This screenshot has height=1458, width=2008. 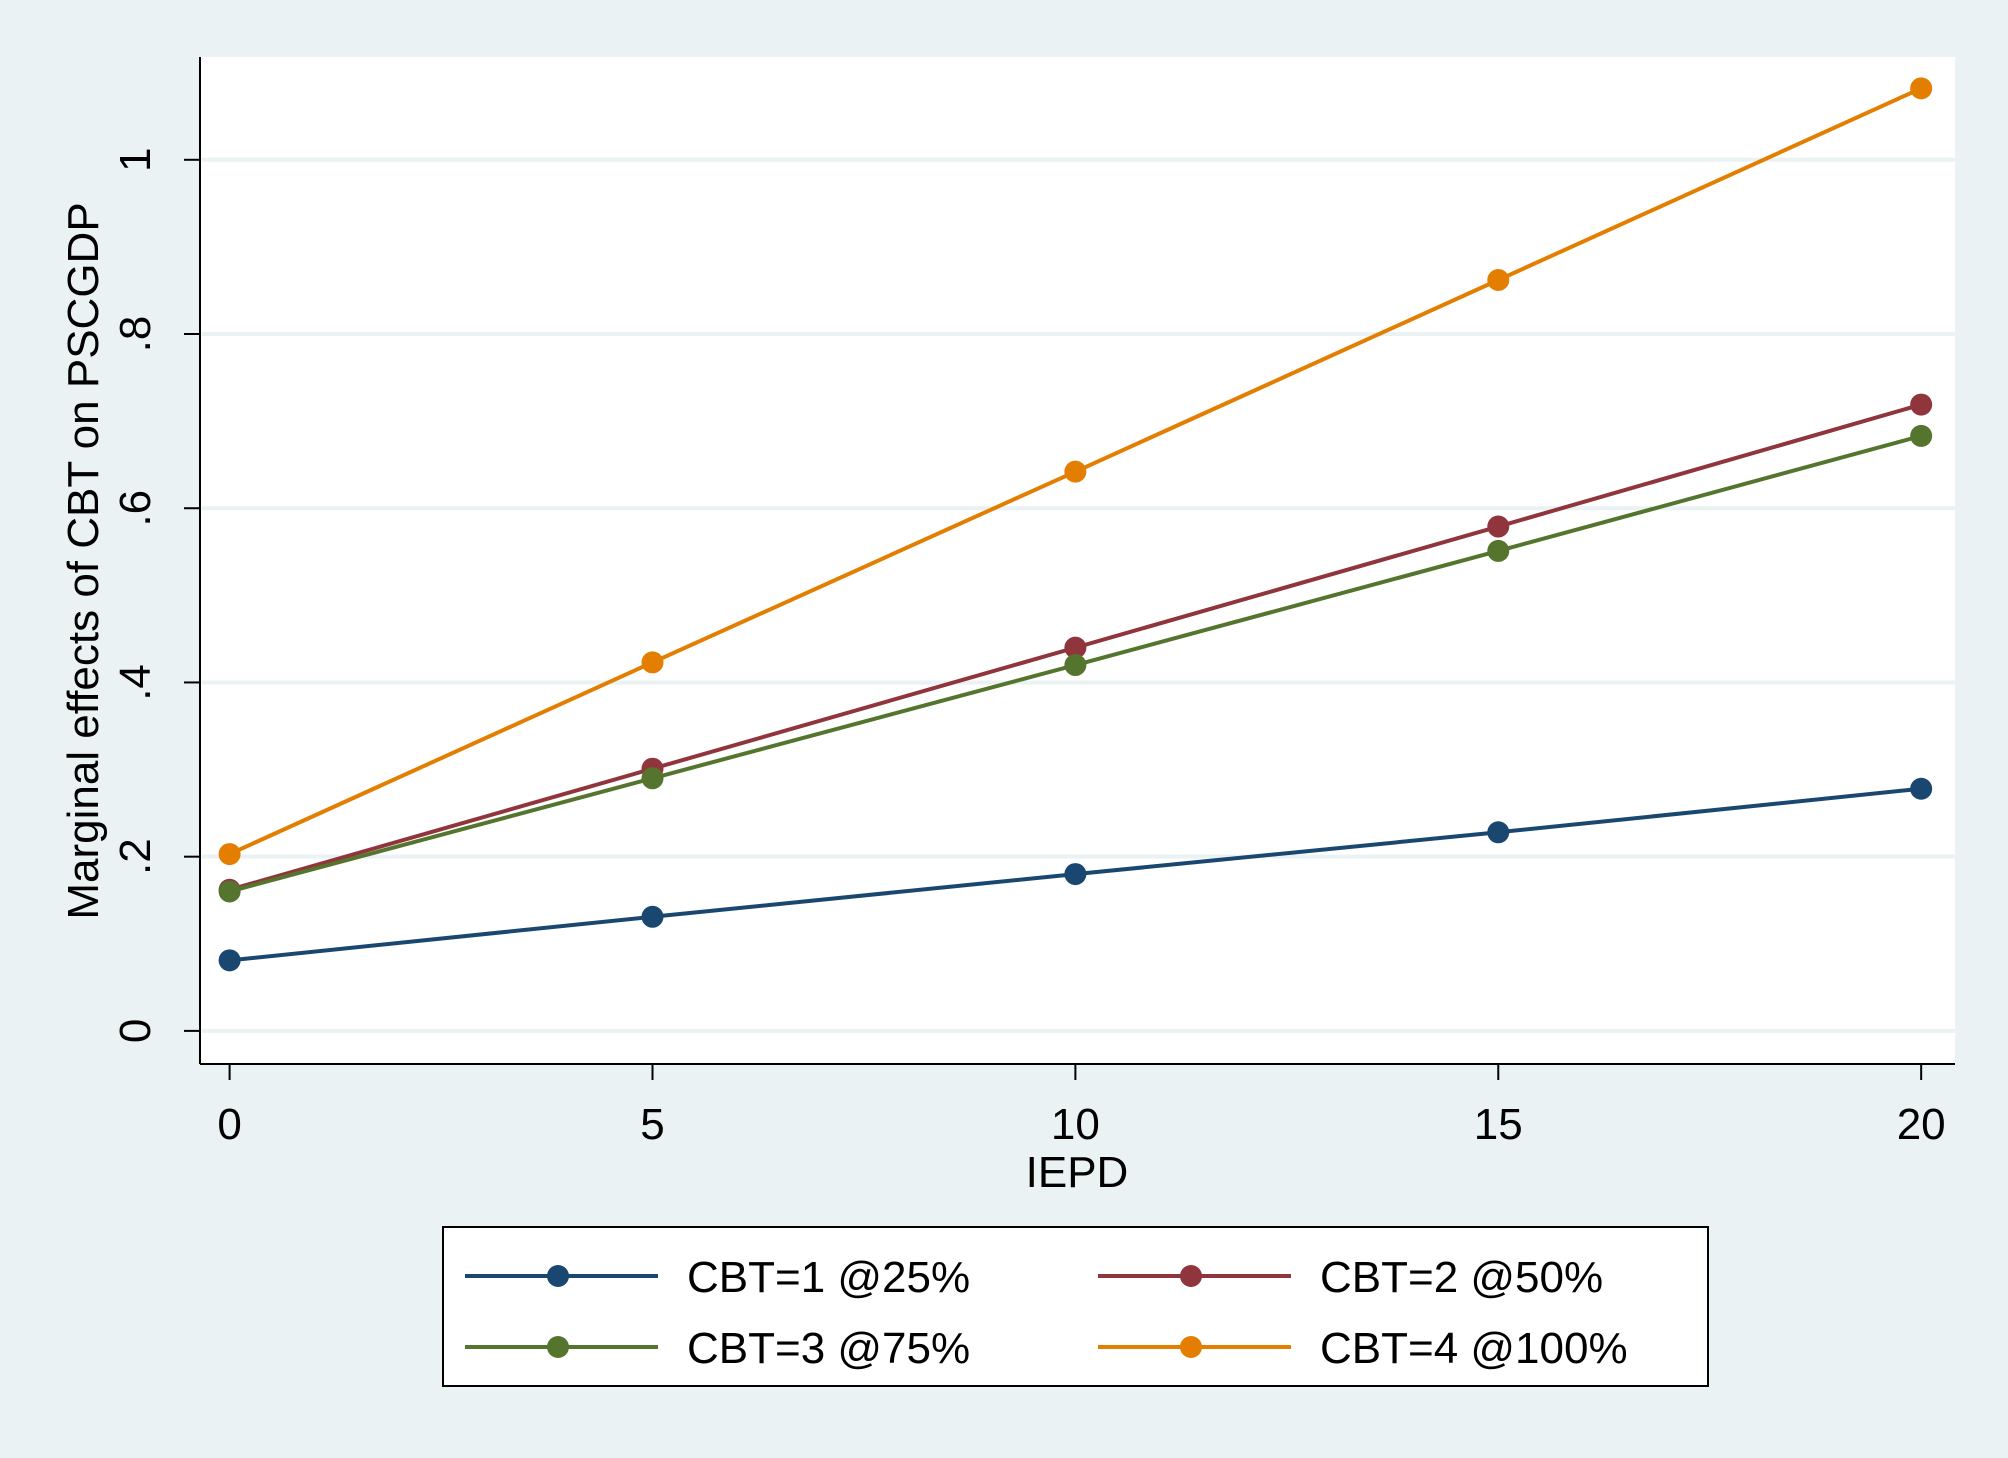 I want to click on legend-item: CBT=1 @25%, so click(x=717, y=1277).